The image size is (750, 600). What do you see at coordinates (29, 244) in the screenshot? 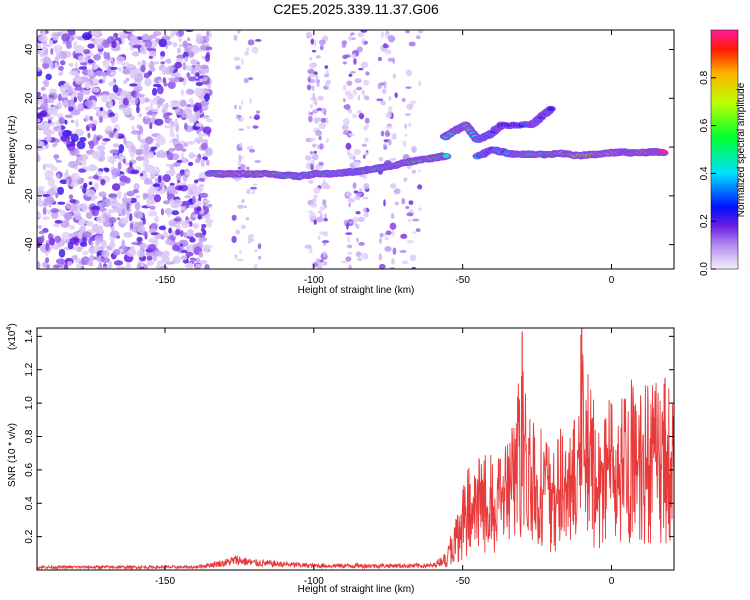
I see `spectrogram-y-tick-label: -40` at bounding box center [29, 244].